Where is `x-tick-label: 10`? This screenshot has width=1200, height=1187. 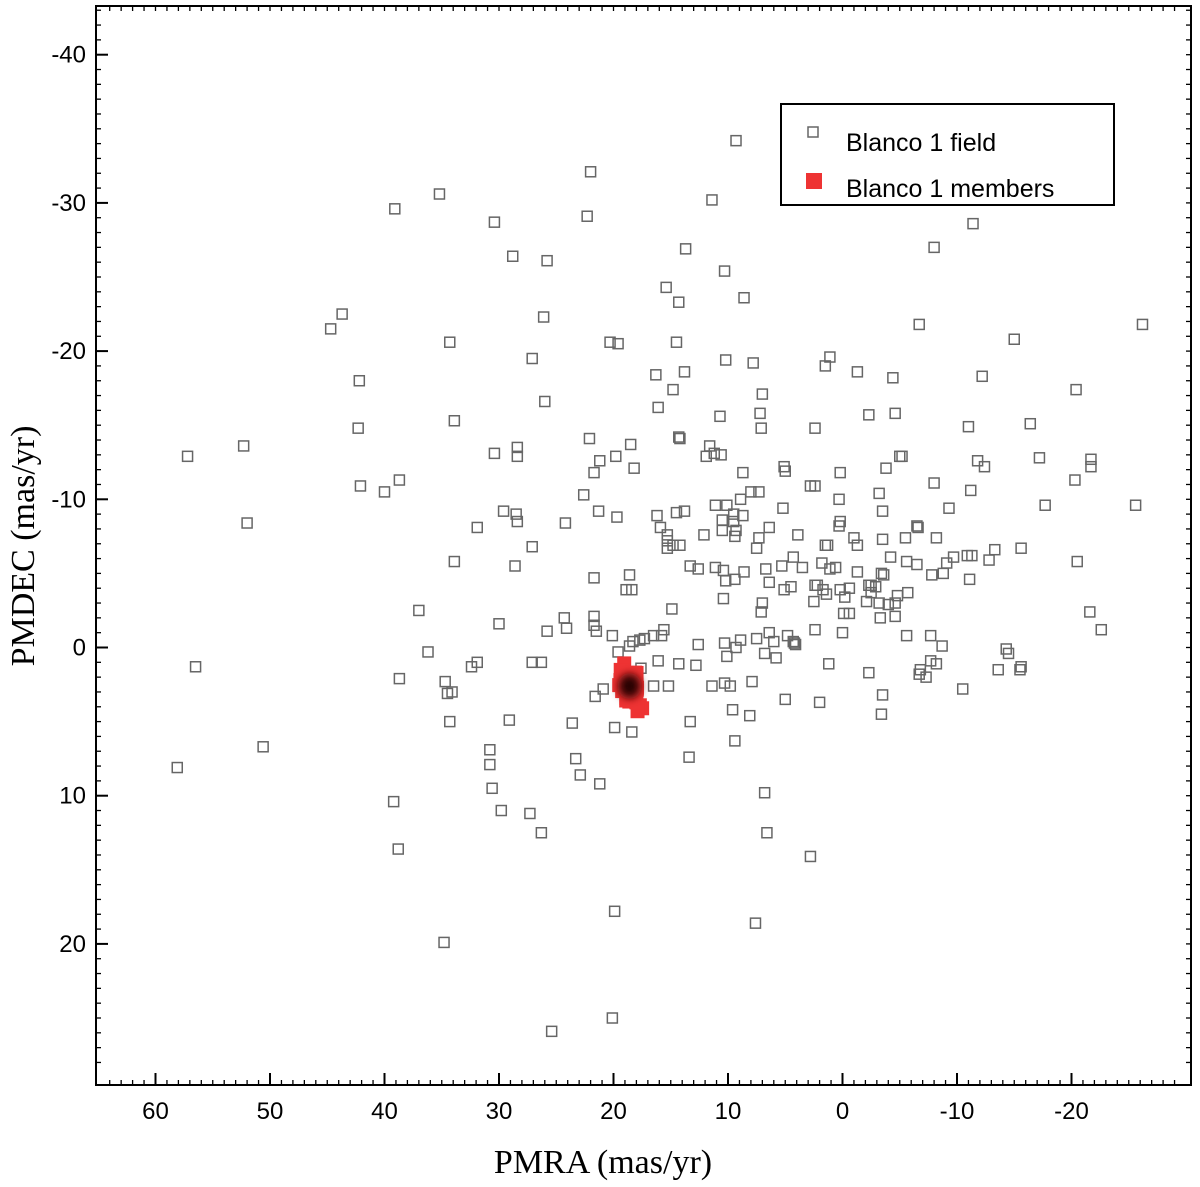
x-tick-label: 10 is located at coordinates (728, 1111).